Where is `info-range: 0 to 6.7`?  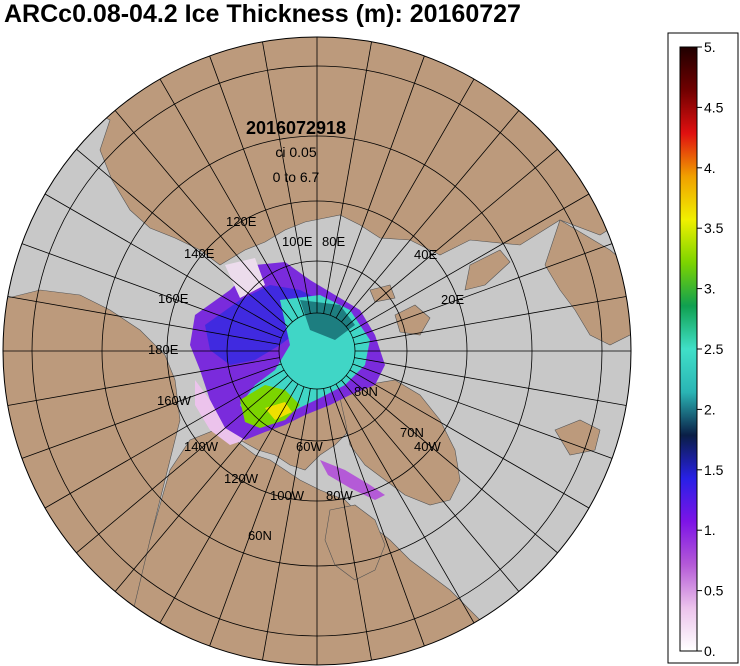
info-range: 0 to 6.7 is located at coordinates (296, 177).